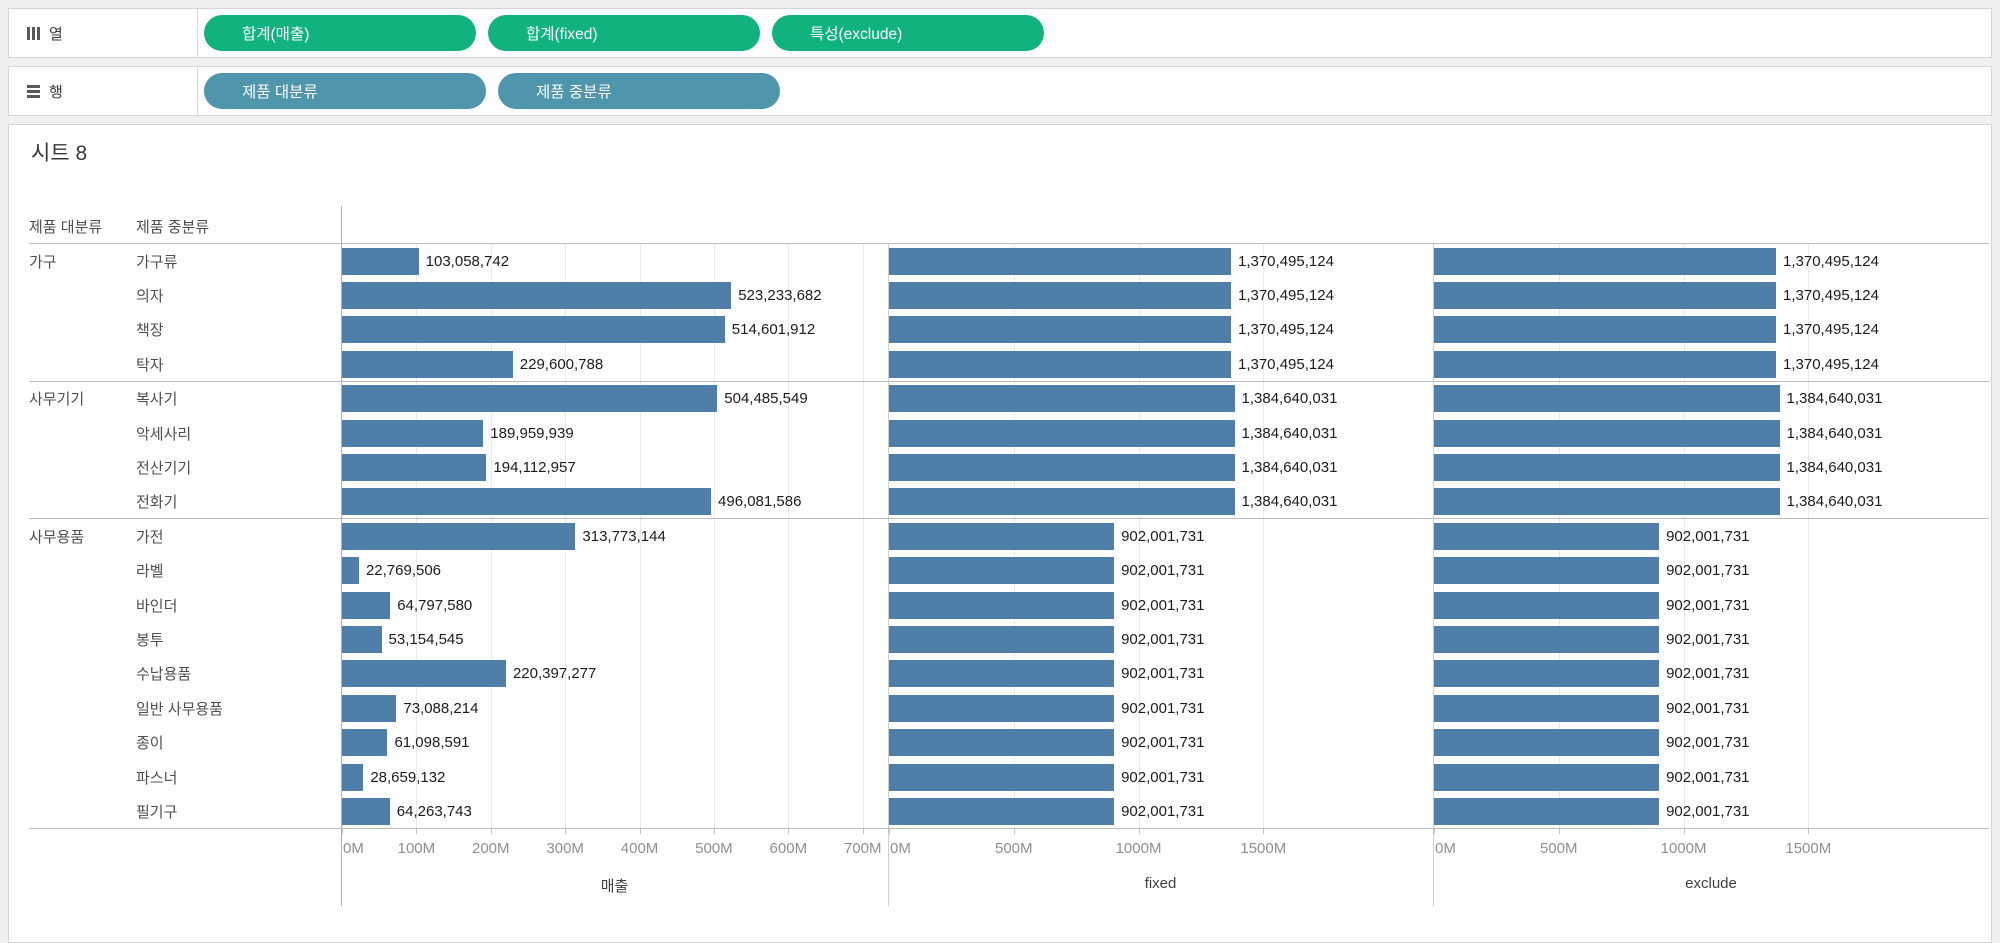 The image size is (2000, 943). What do you see at coordinates (57, 537) in the screenshot?
I see `major-category-label: 사무용품` at bounding box center [57, 537].